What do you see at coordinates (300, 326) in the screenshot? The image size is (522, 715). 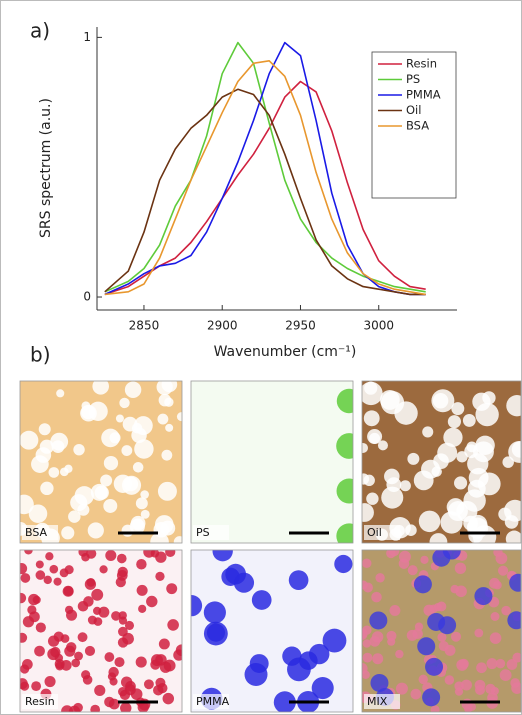 I see `x-tick-label: 2950` at bounding box center [300, 326].